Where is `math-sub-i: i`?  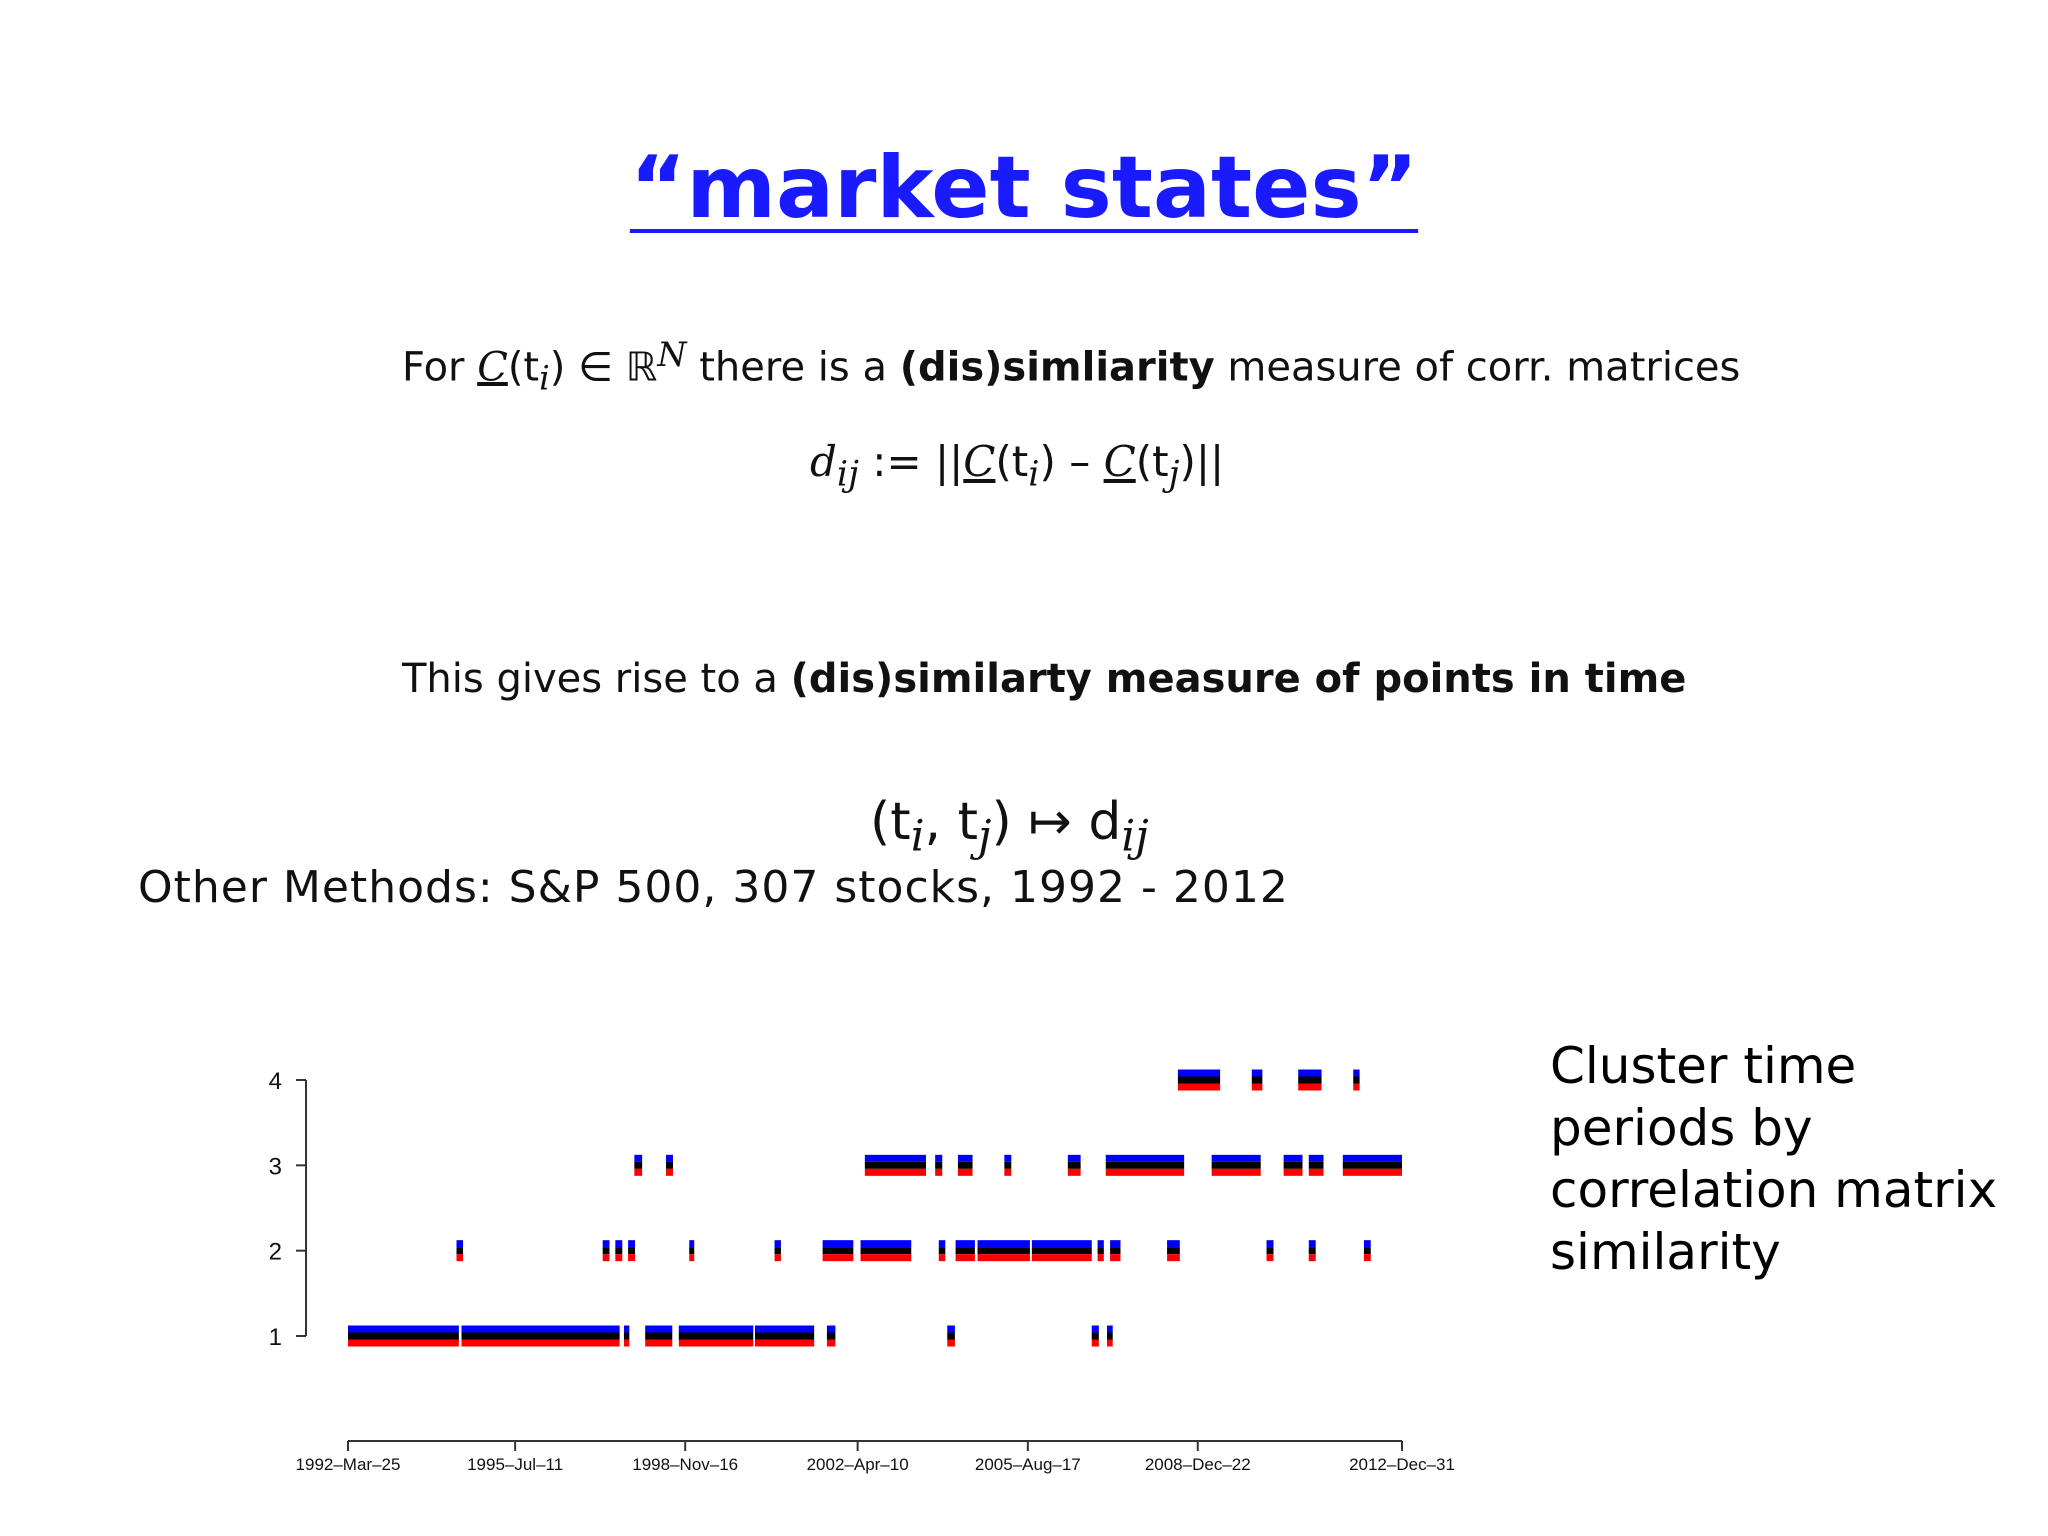
math-sub-i: i is located at coordinates (544, 378).